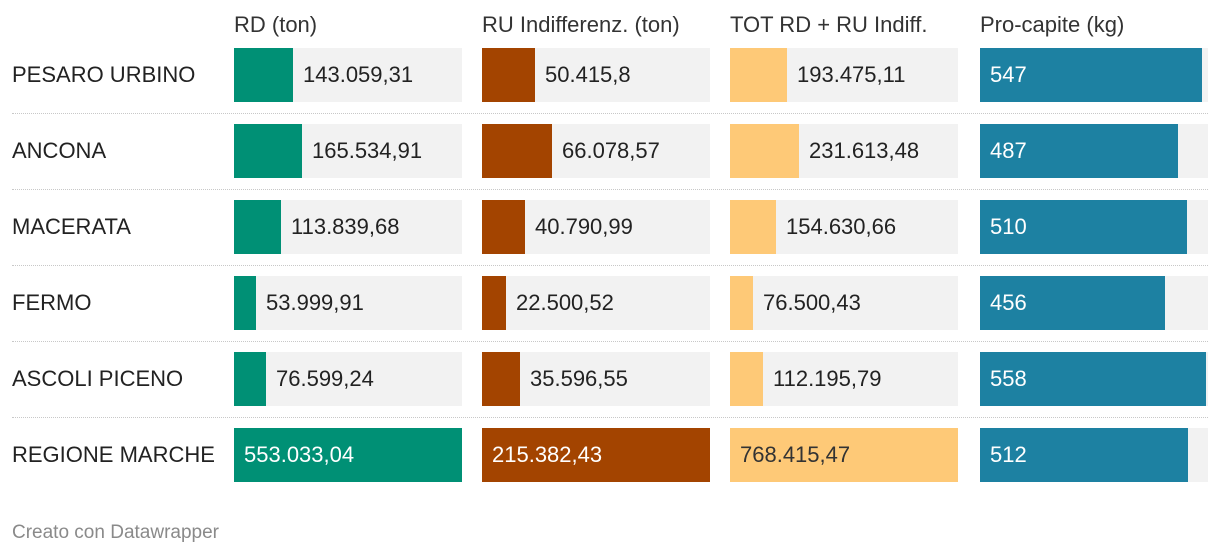 The height and width of the screenshot is (558, 1220). What do you see at coordinates (358, 74) in the screenshot?
I see `value-label-rd: 143.059,31` at bounding box center [358, 74].